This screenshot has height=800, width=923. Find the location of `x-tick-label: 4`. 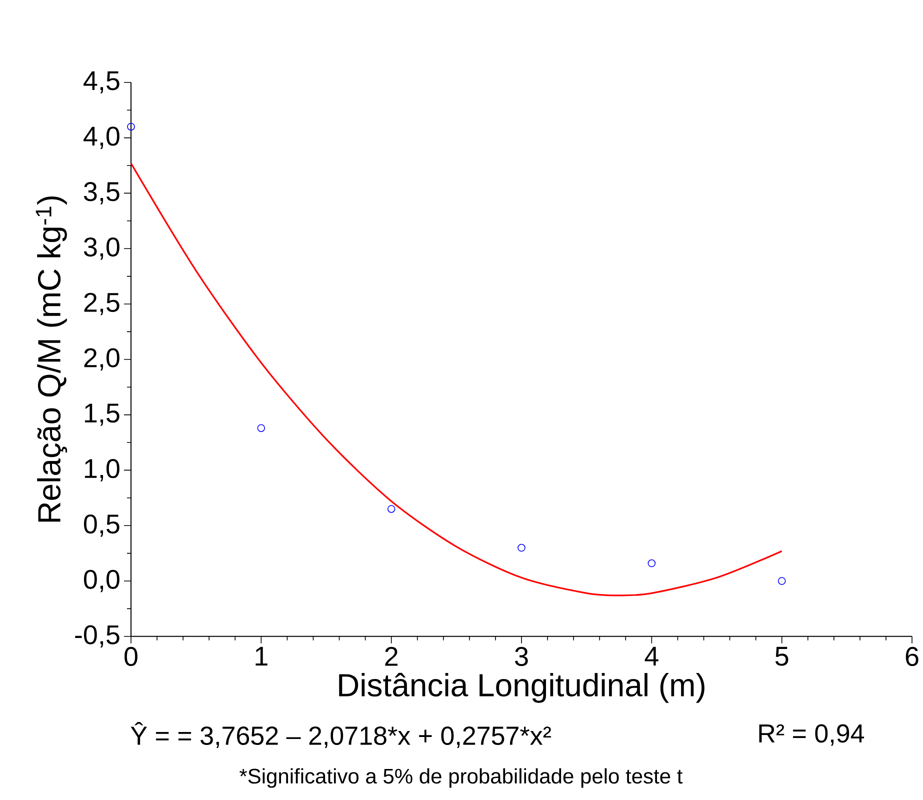

x-tick-label: 4 is located at coordinates (651, 656).